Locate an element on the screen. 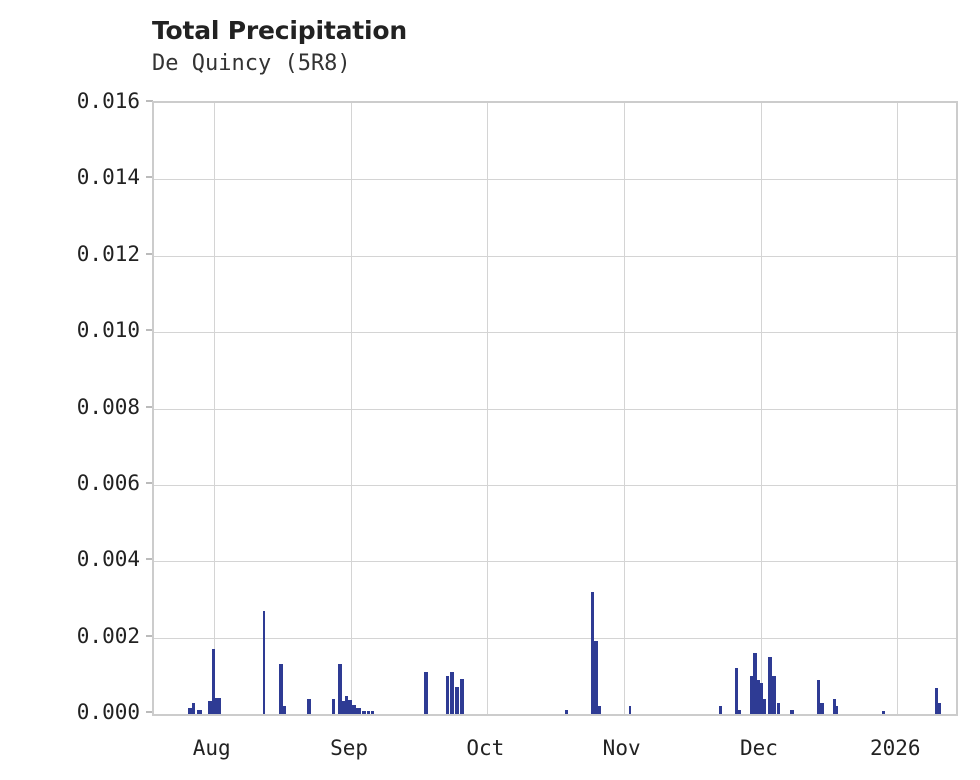 The image size is (980, 780). y-axis-tick-label: 0.002 is located at coordinates (108, 635).